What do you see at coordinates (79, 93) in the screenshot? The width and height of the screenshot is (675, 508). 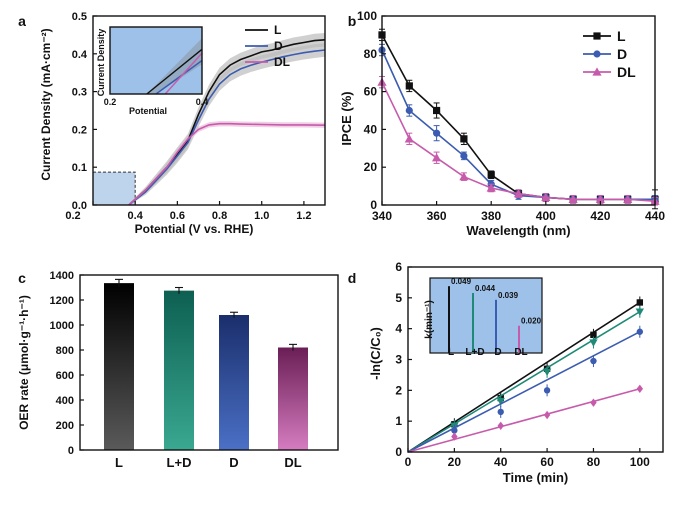 I see `panel-a-ytick-label: 0.3` at bounding box center [79, 93].